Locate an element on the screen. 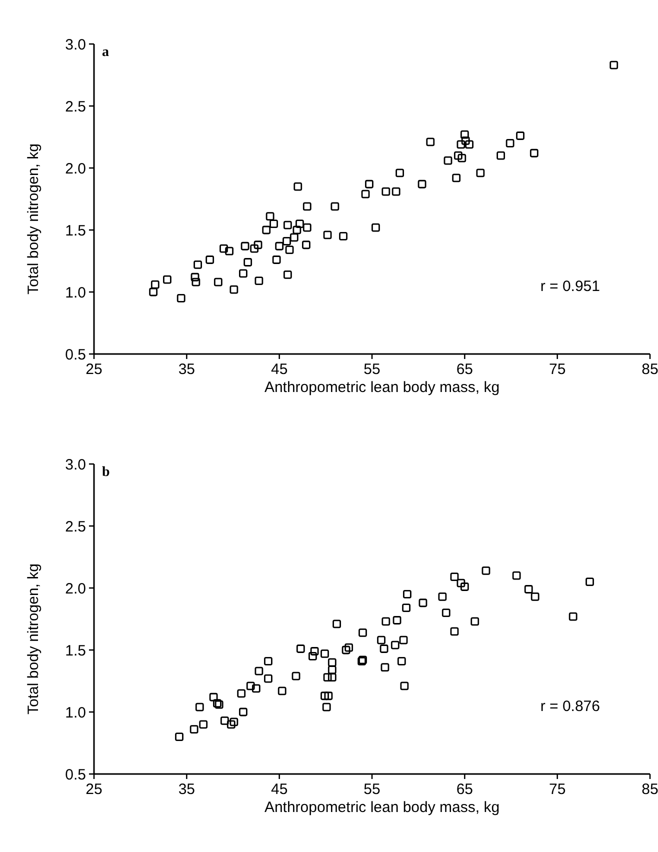 The width and height of the screenshot is (658, 852). chart-title: a is located at coordinates (105, 52).